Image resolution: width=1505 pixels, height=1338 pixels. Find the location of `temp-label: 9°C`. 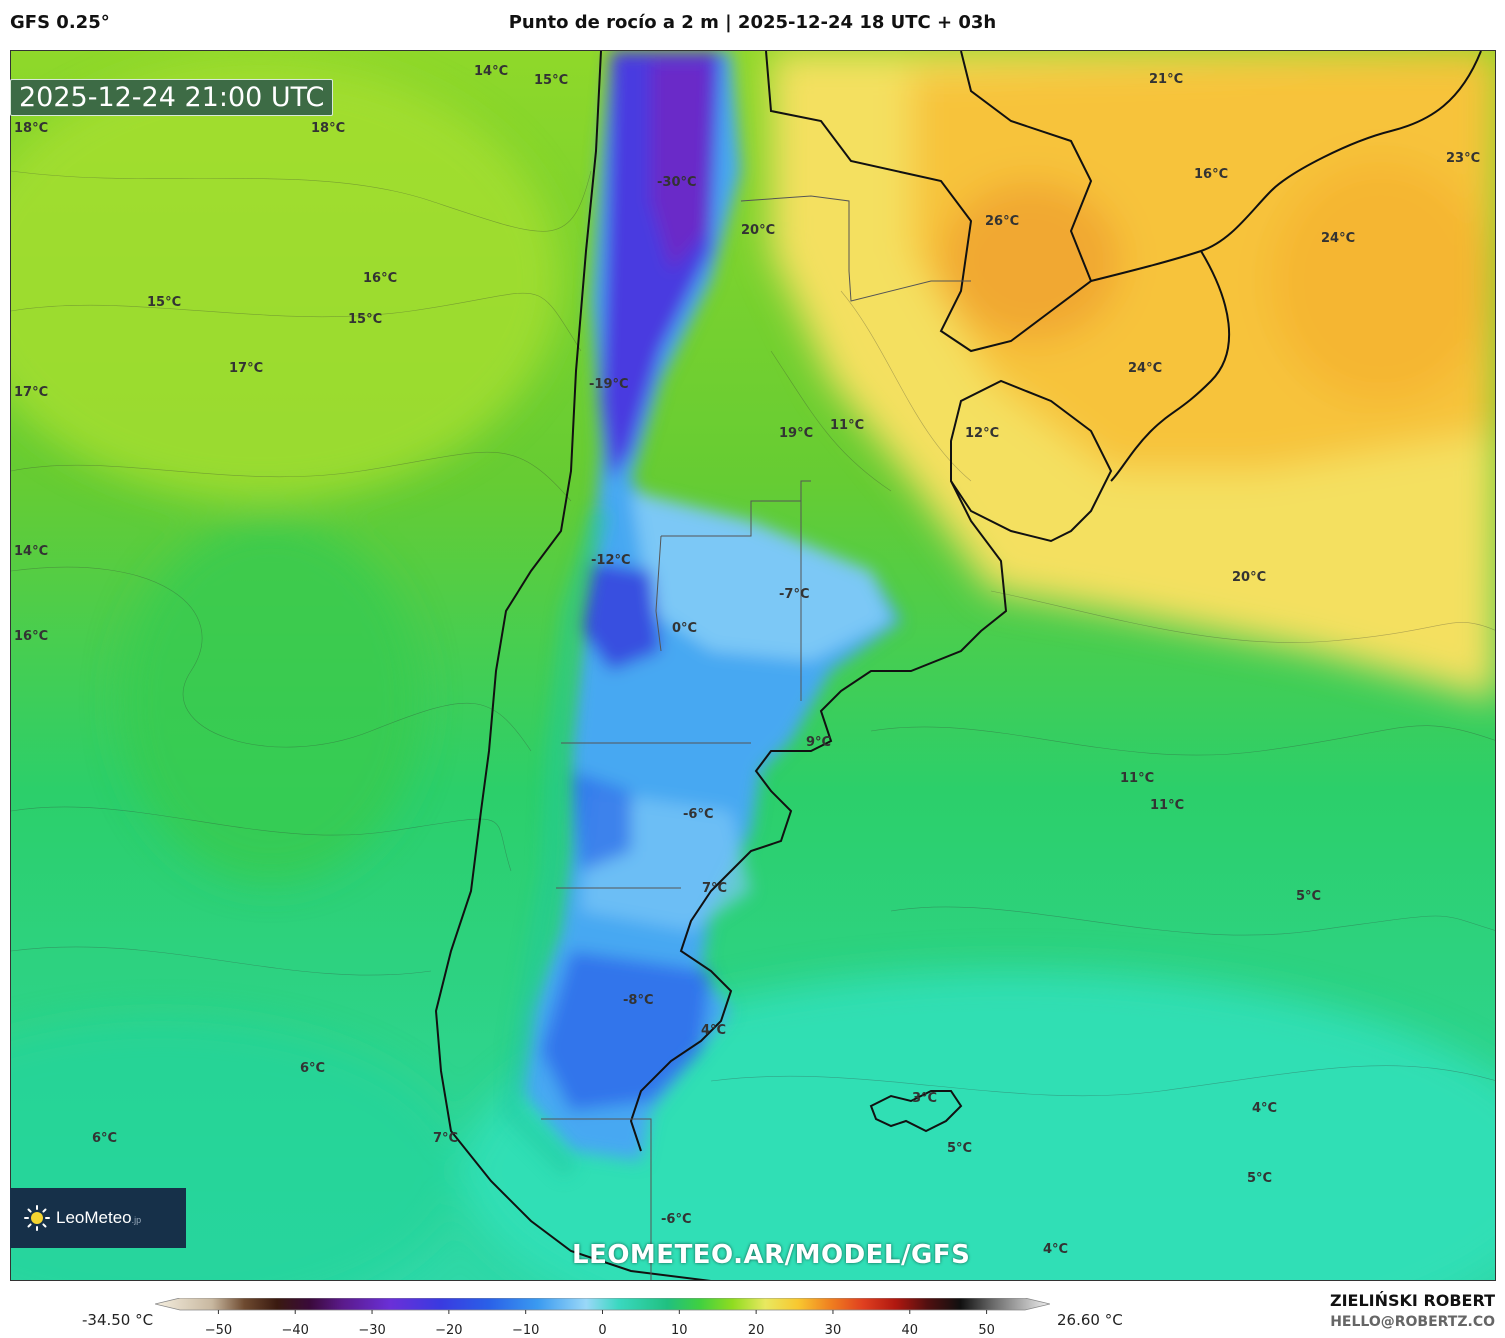

temp-label: 9°C is located at coordinates (819, 742).